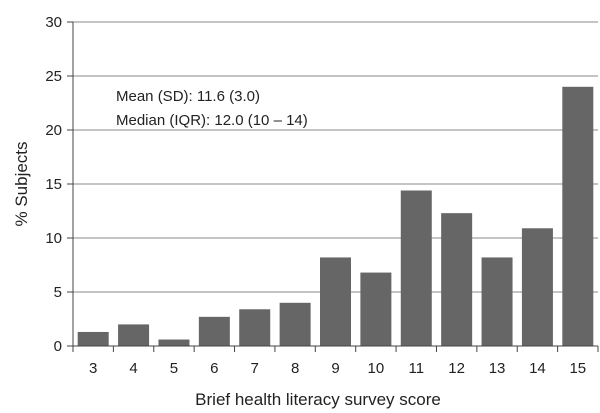  Describe the element at coordinates (537, 368) in the screenshot. I see `x-tick-label: 14` at that location.